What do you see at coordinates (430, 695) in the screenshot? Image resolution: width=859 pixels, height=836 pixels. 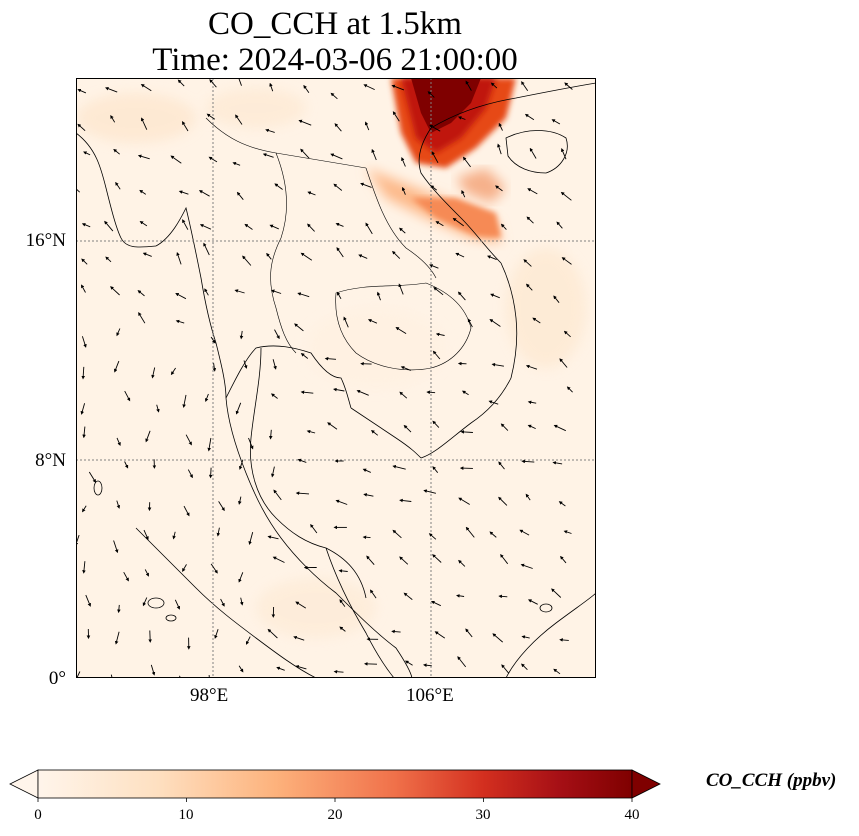 I see `lon-label-106e: 106°E` at bounding box center [430, 695].